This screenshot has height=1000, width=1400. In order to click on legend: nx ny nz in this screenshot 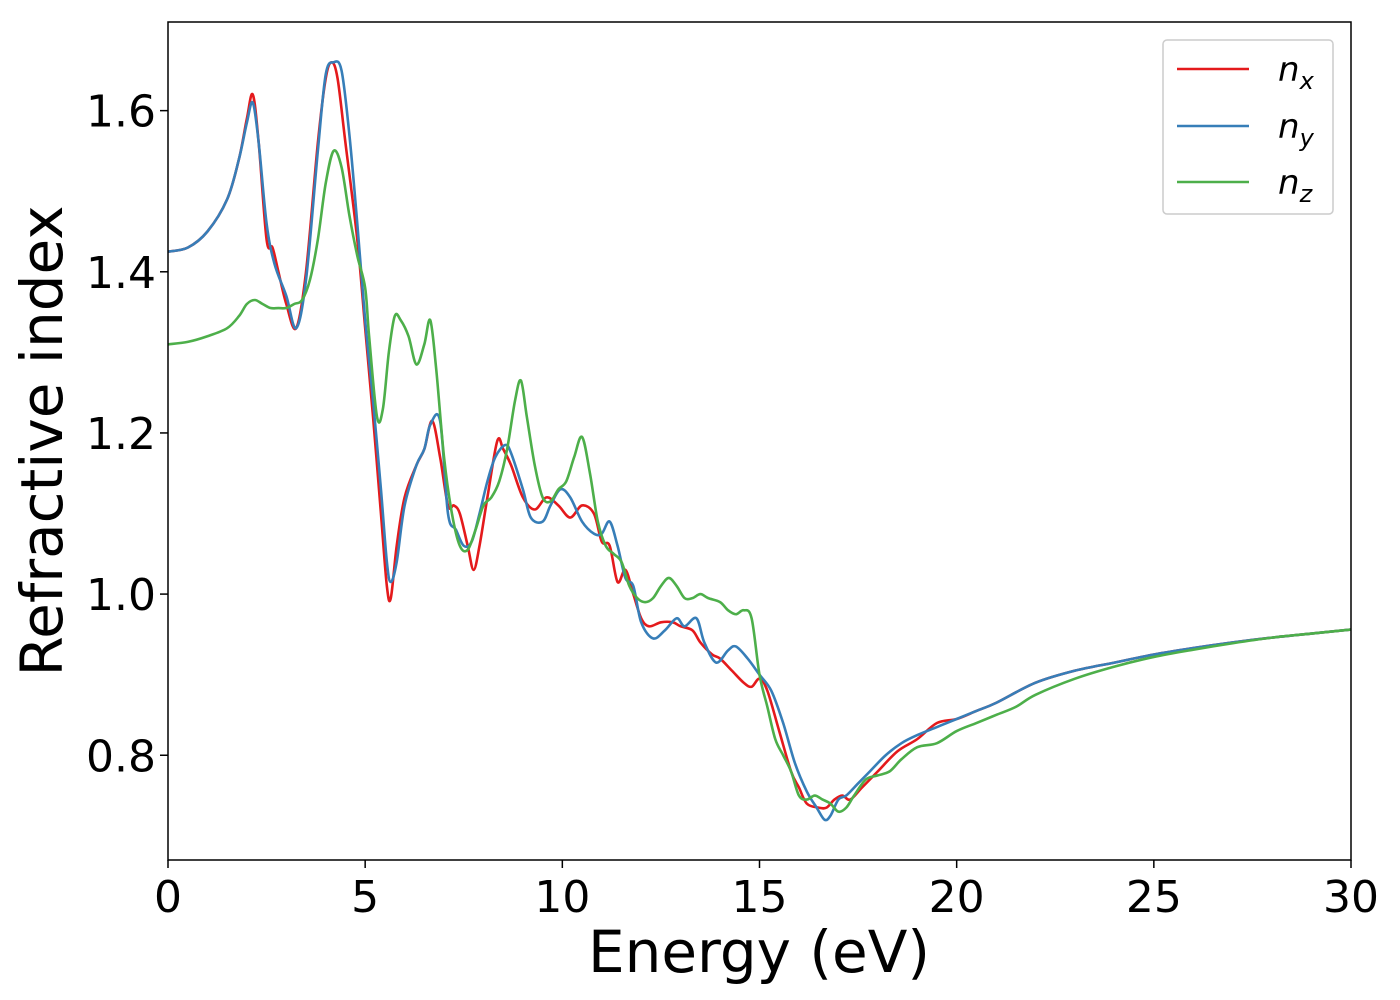, I will do `click(1248, 127)`.